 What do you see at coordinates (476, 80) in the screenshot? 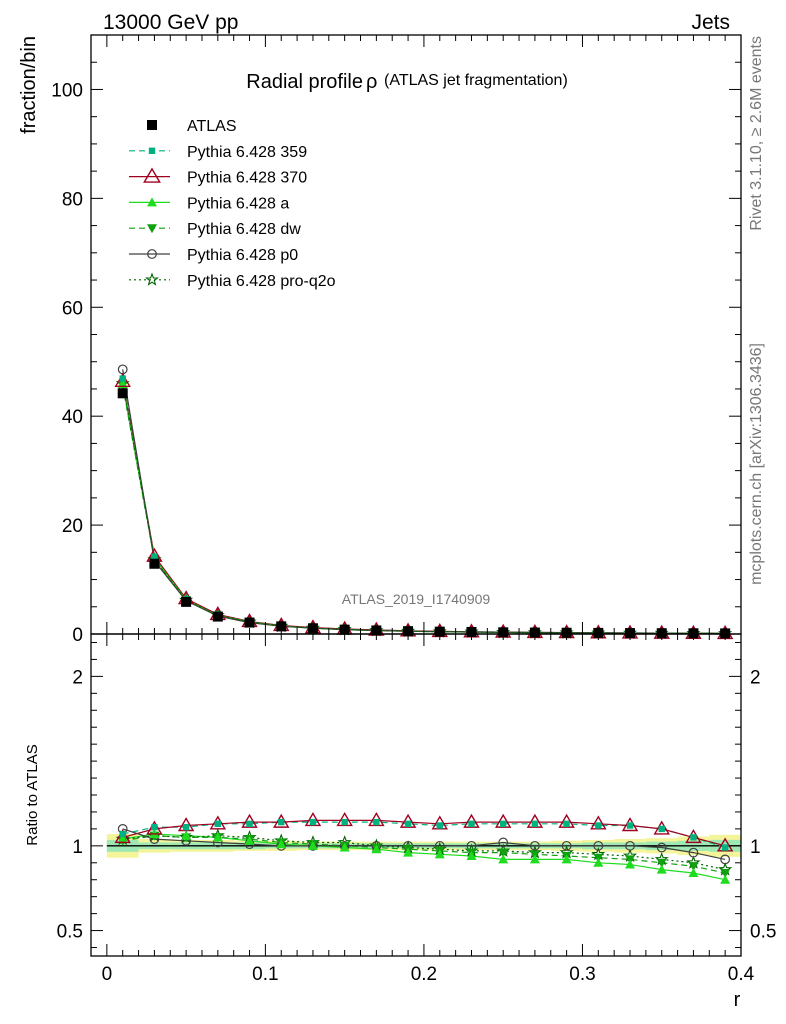
I see `chart-subtitle: (ATLAS jet fragmentation)` at bounding box center [476, 80].